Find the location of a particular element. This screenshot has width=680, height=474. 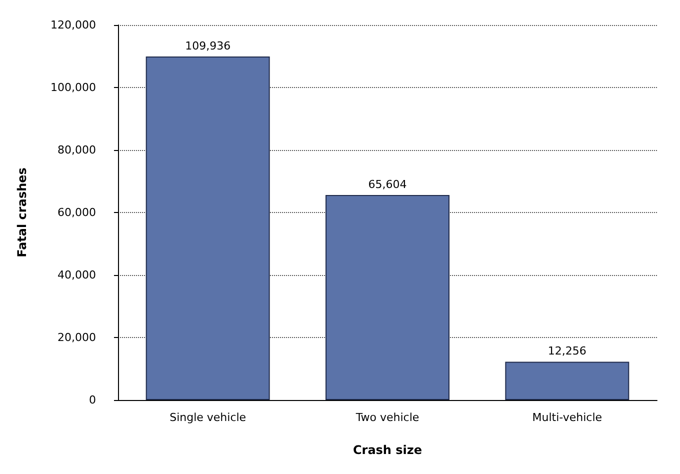

y-tick-label: 20,000 is located at coordinates (77, 337).